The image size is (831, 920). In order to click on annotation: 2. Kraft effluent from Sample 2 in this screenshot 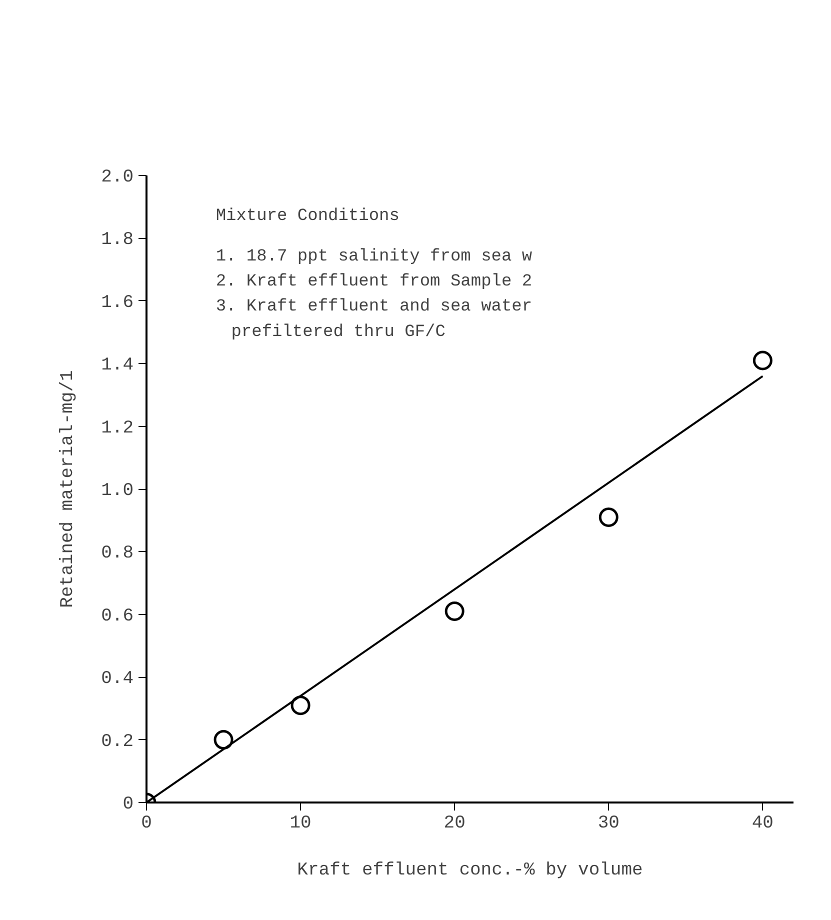, I will do `click(374, 282)`.